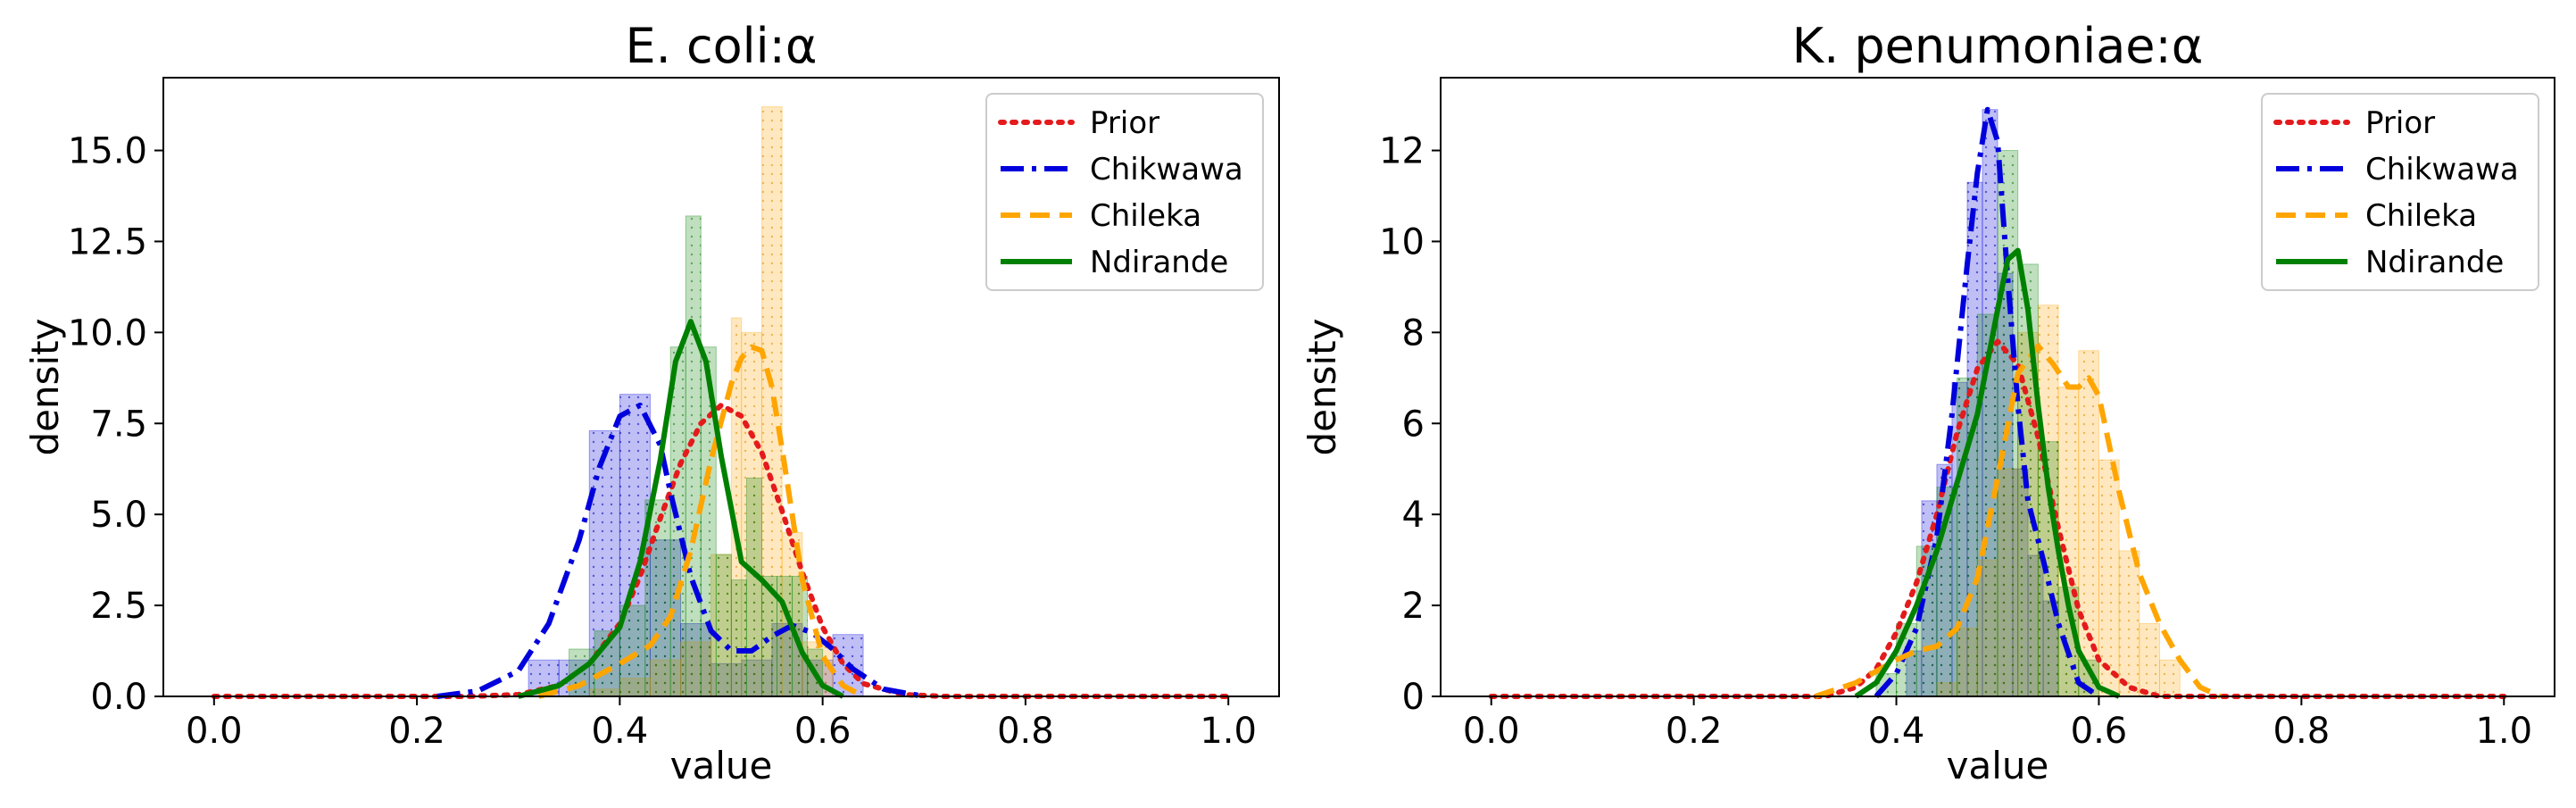 The image size is (2576, 808). Describe the element at coordinates (107, 151) in the screenshot. I see `y-tick-label: 15.0` at that location.